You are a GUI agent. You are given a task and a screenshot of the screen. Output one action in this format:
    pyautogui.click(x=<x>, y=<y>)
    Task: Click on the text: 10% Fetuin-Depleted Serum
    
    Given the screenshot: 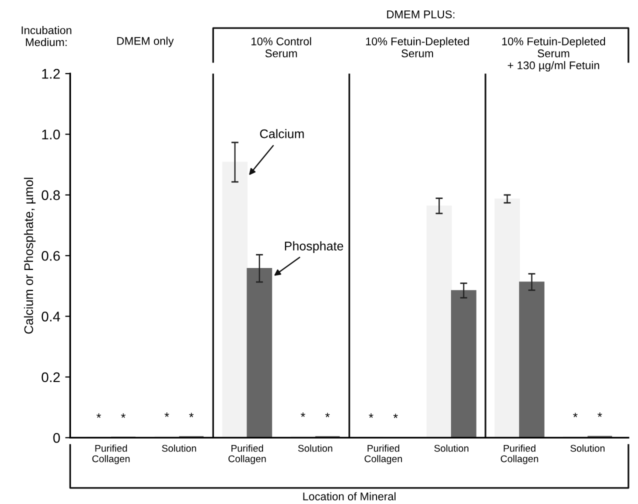 What is the action you would take?
    pyautogui.click(x=417, y=47)
    